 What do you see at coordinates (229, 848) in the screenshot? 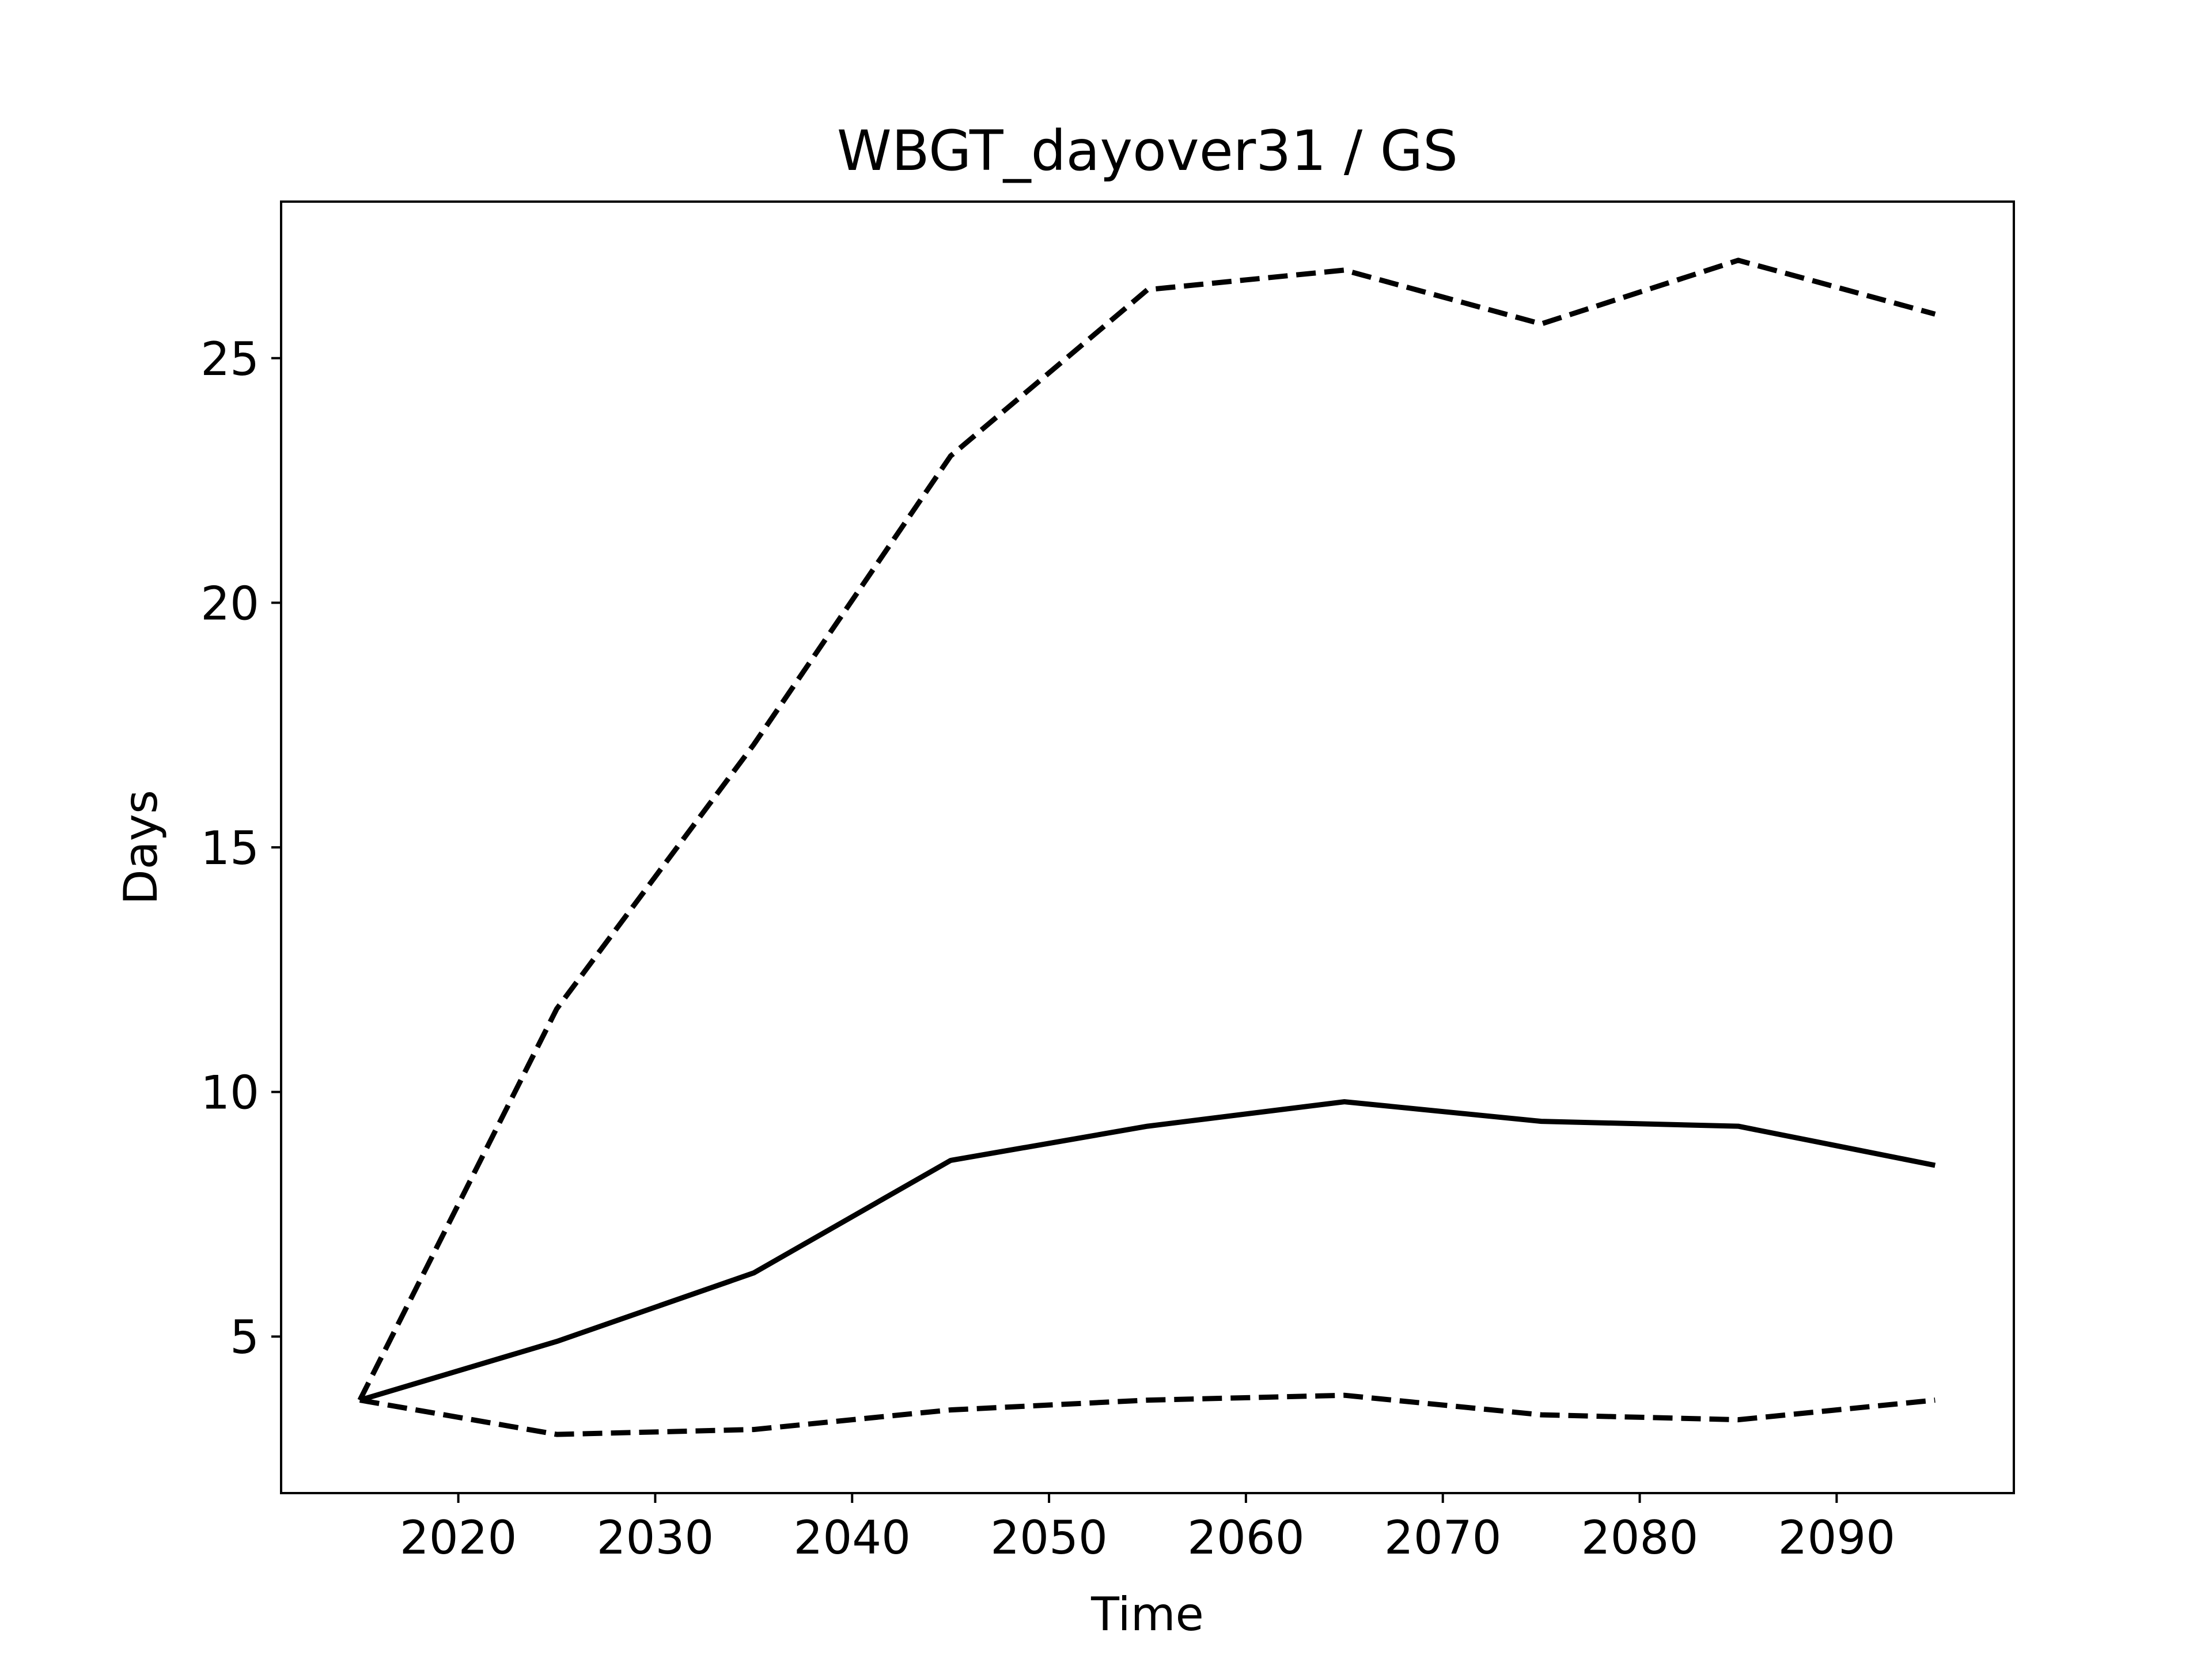
I see `y-tick-label: 15` at bounding box center [229, 848].